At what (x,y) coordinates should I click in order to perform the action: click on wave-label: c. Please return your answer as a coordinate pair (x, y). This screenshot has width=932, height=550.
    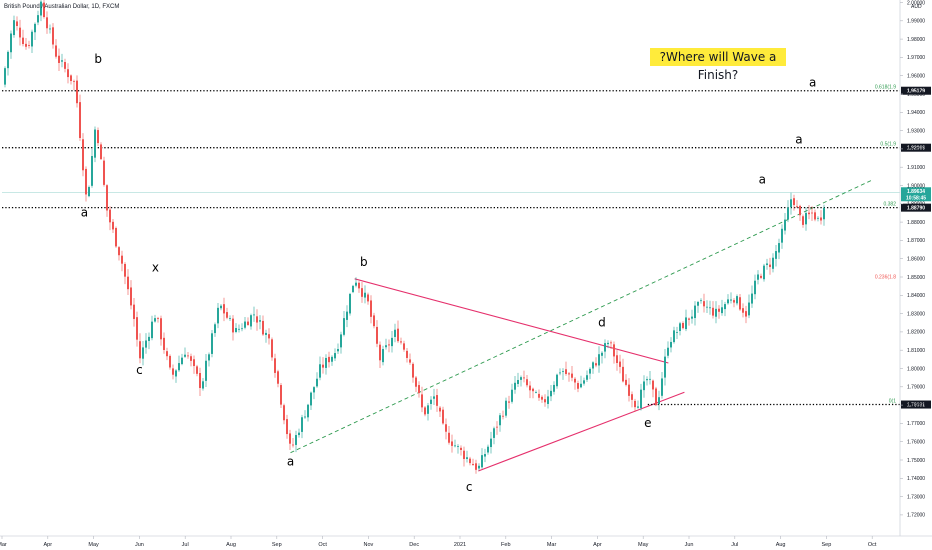
    Looking at the image, I should click on (139, 370).